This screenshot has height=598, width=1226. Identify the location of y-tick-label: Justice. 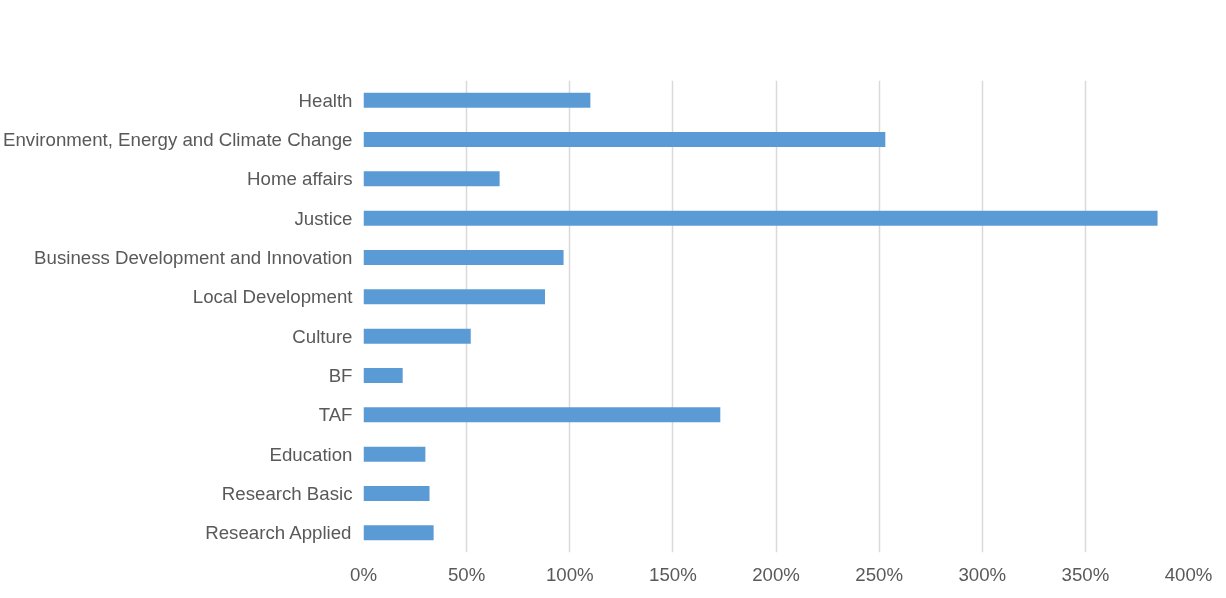
(323, 218).